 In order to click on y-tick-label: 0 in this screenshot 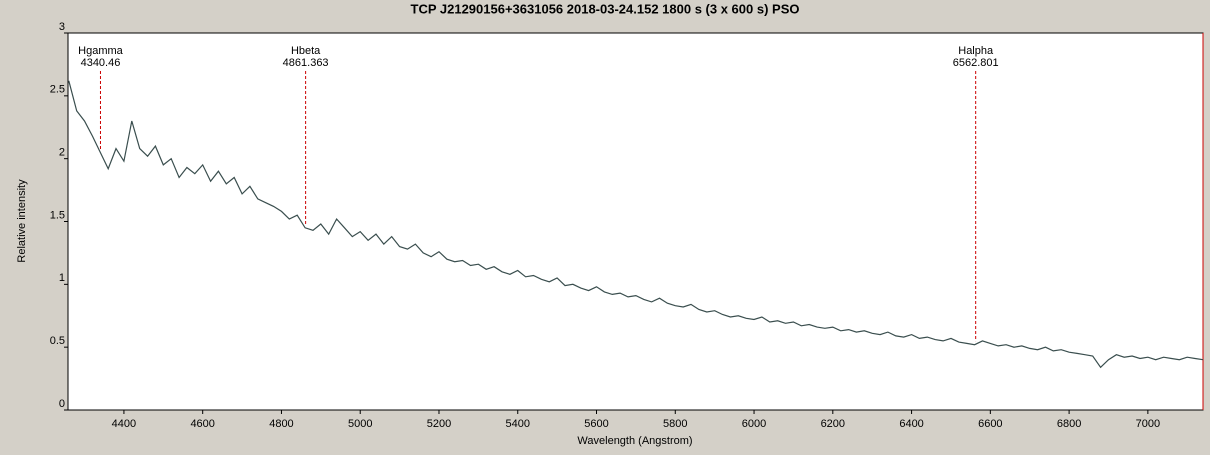, I will do `click(62, 404)`.